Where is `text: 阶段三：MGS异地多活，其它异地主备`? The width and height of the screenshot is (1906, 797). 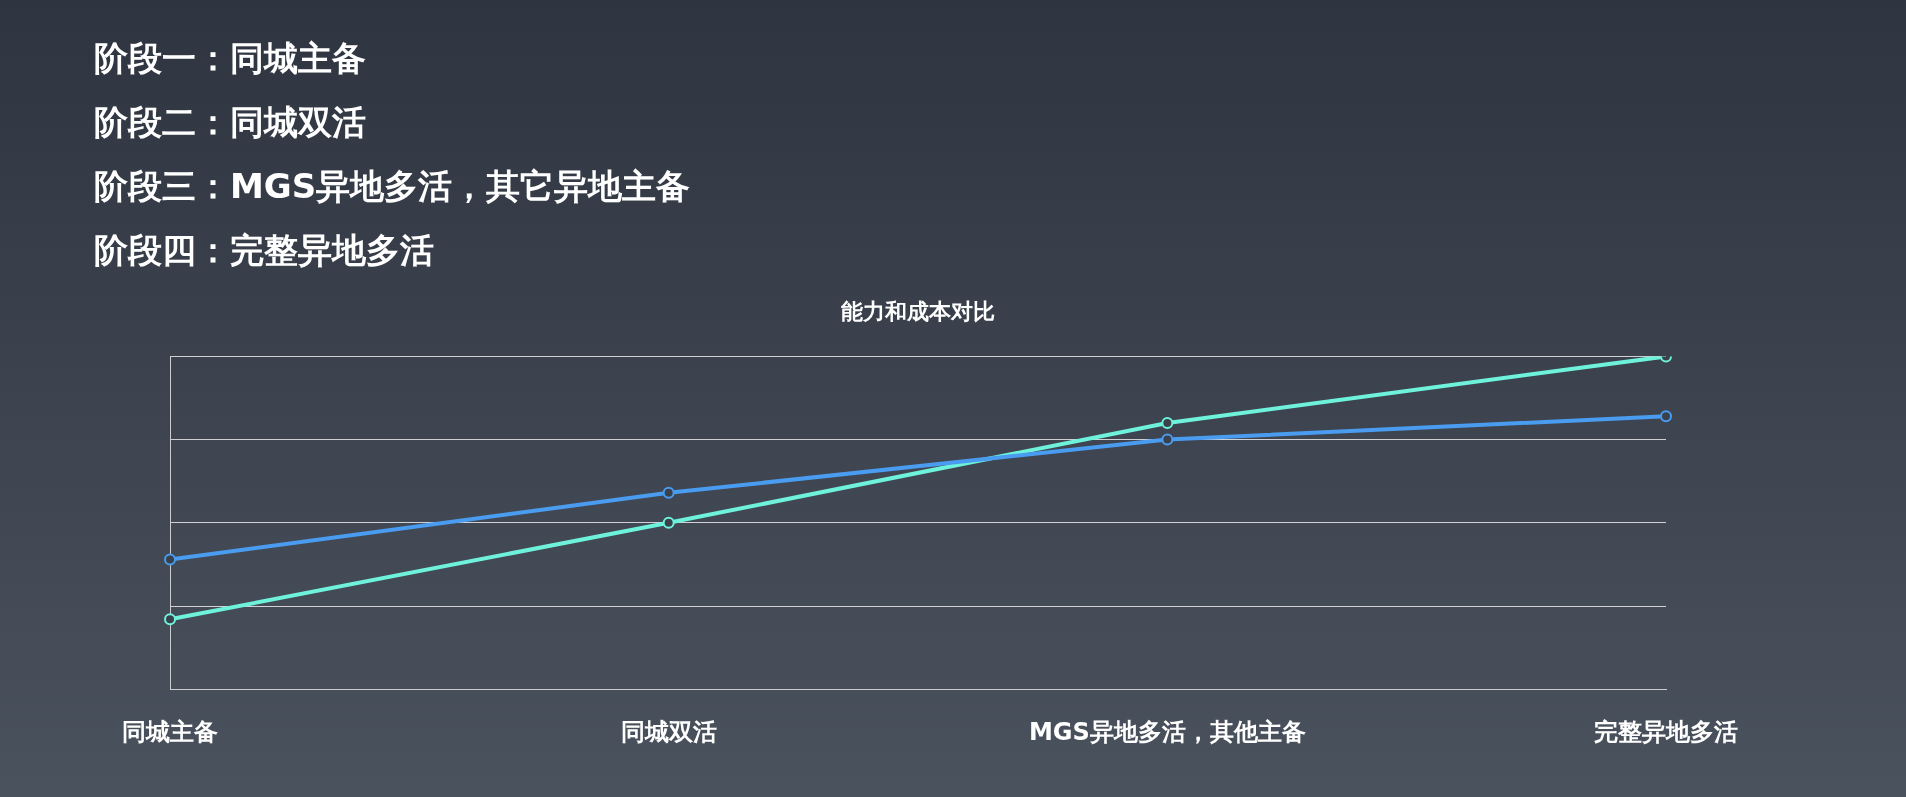 text: 阶段三：MGS异地多活，其它异地主备 is located at coordinates (392, 186).